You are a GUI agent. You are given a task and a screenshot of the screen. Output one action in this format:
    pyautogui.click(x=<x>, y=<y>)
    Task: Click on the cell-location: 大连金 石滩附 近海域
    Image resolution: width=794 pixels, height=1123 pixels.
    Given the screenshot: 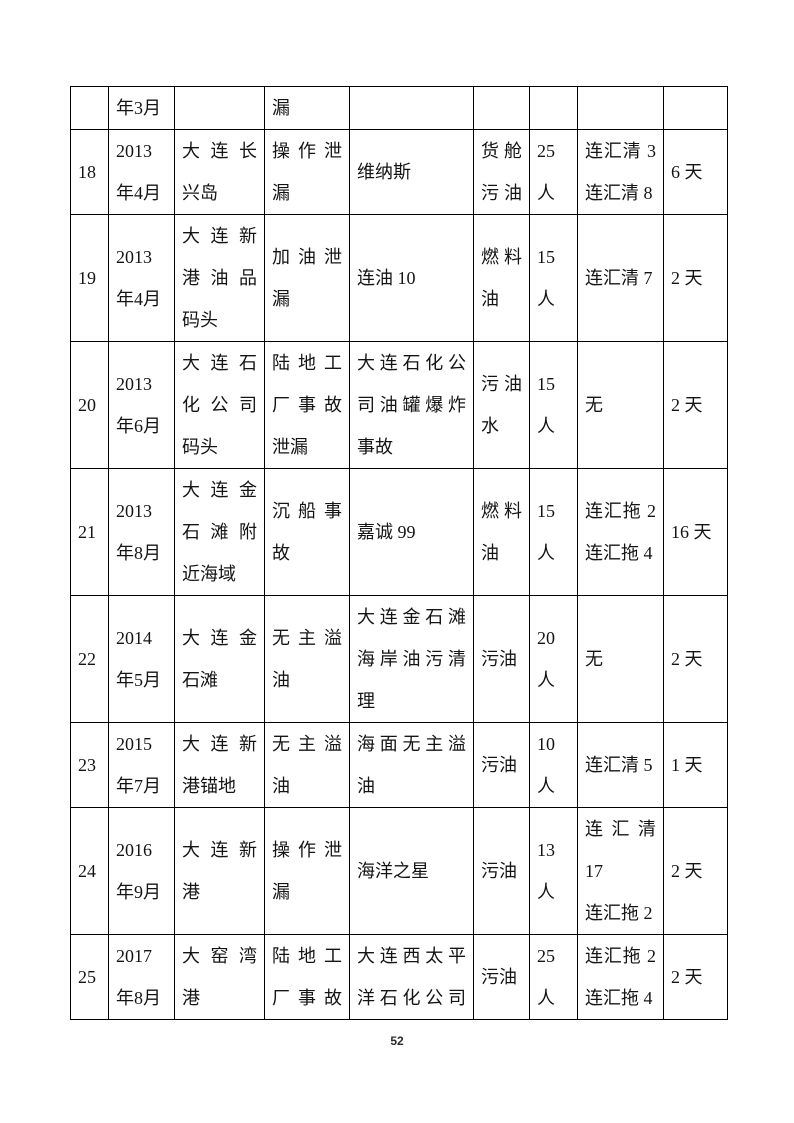 What is the action you would take?
    pyautogui.click(x=219, y=532)
    